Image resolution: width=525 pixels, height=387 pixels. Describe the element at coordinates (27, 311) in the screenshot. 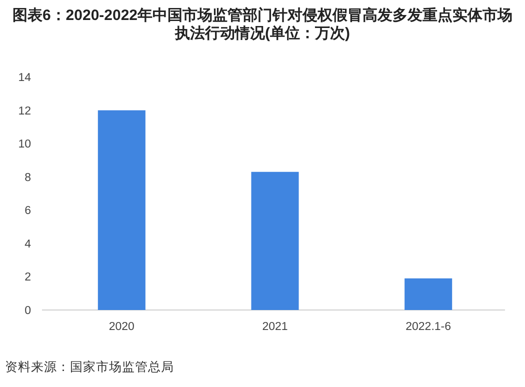

I see `y-tick-label: 0` at that location.